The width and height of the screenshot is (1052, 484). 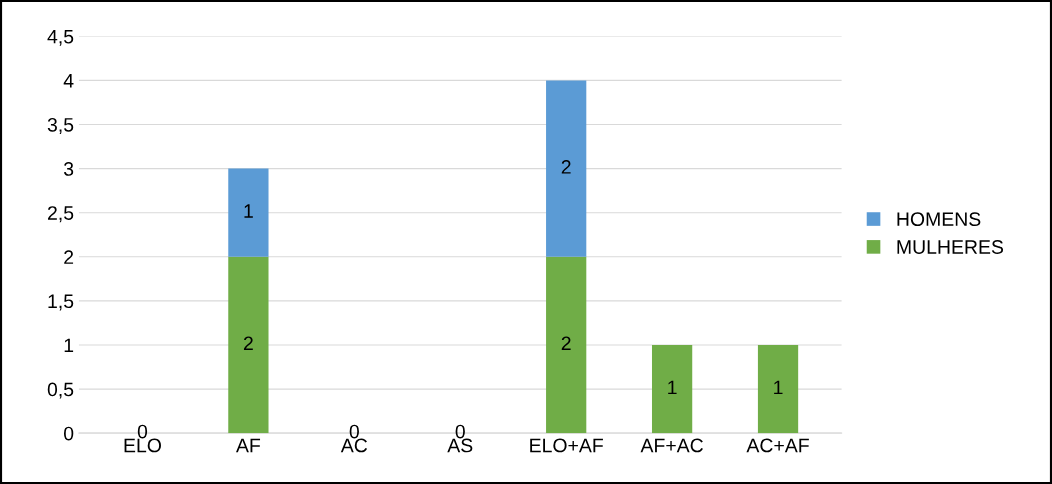 I want to click on x-tick-label: AC+AF, so click(x=777, y=445).